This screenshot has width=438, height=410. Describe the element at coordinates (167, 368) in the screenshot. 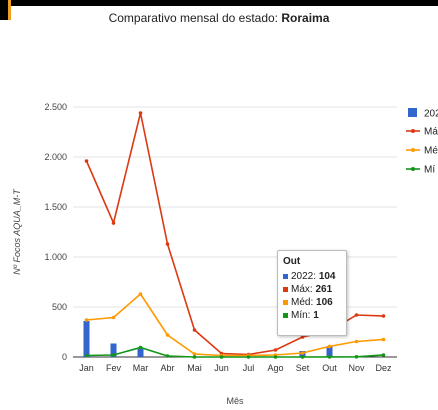

I see `x-tick-label: Abr` at that location.